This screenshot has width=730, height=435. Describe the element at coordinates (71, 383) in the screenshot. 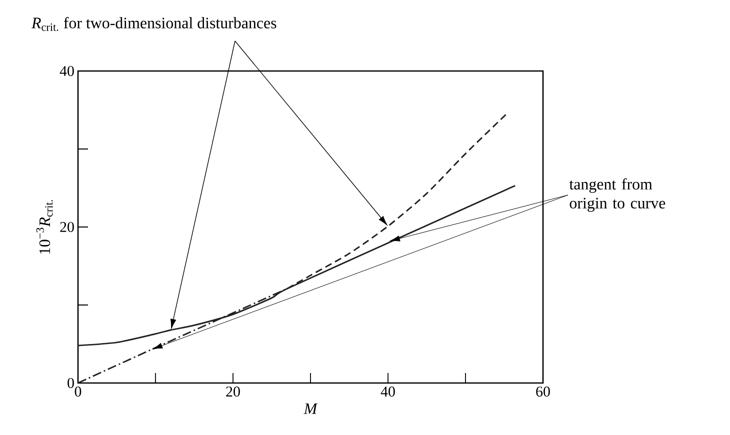

I see `y-tick-label: 0` at that location.